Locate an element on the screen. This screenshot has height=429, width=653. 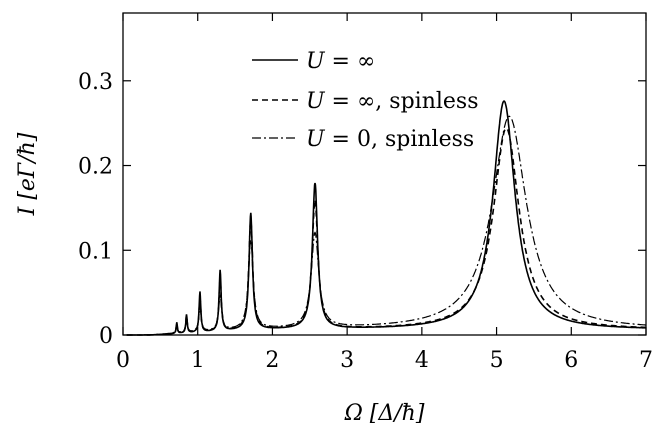
x-axis-label: Ω [Δ/ħ] is located at coordinates (384, 413).